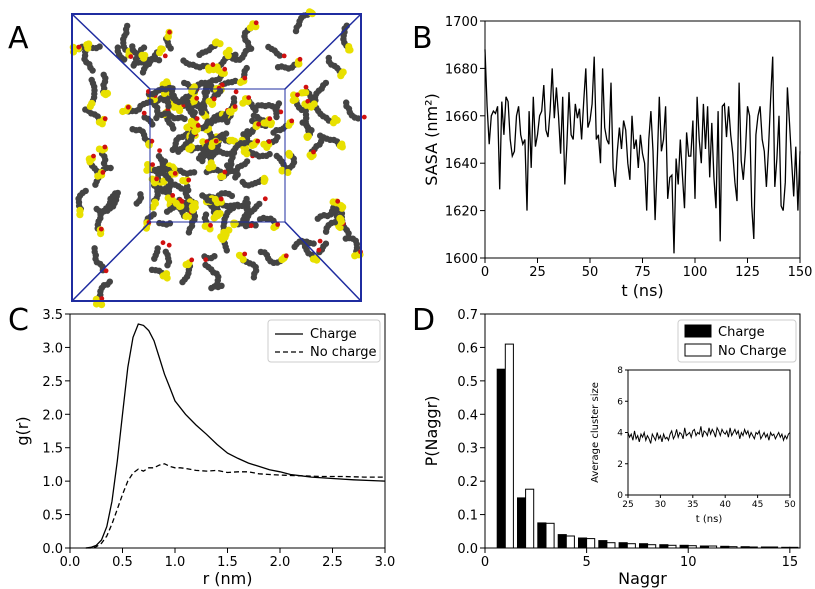  I want to click on y-tick-label: 4, so click(620, 434).